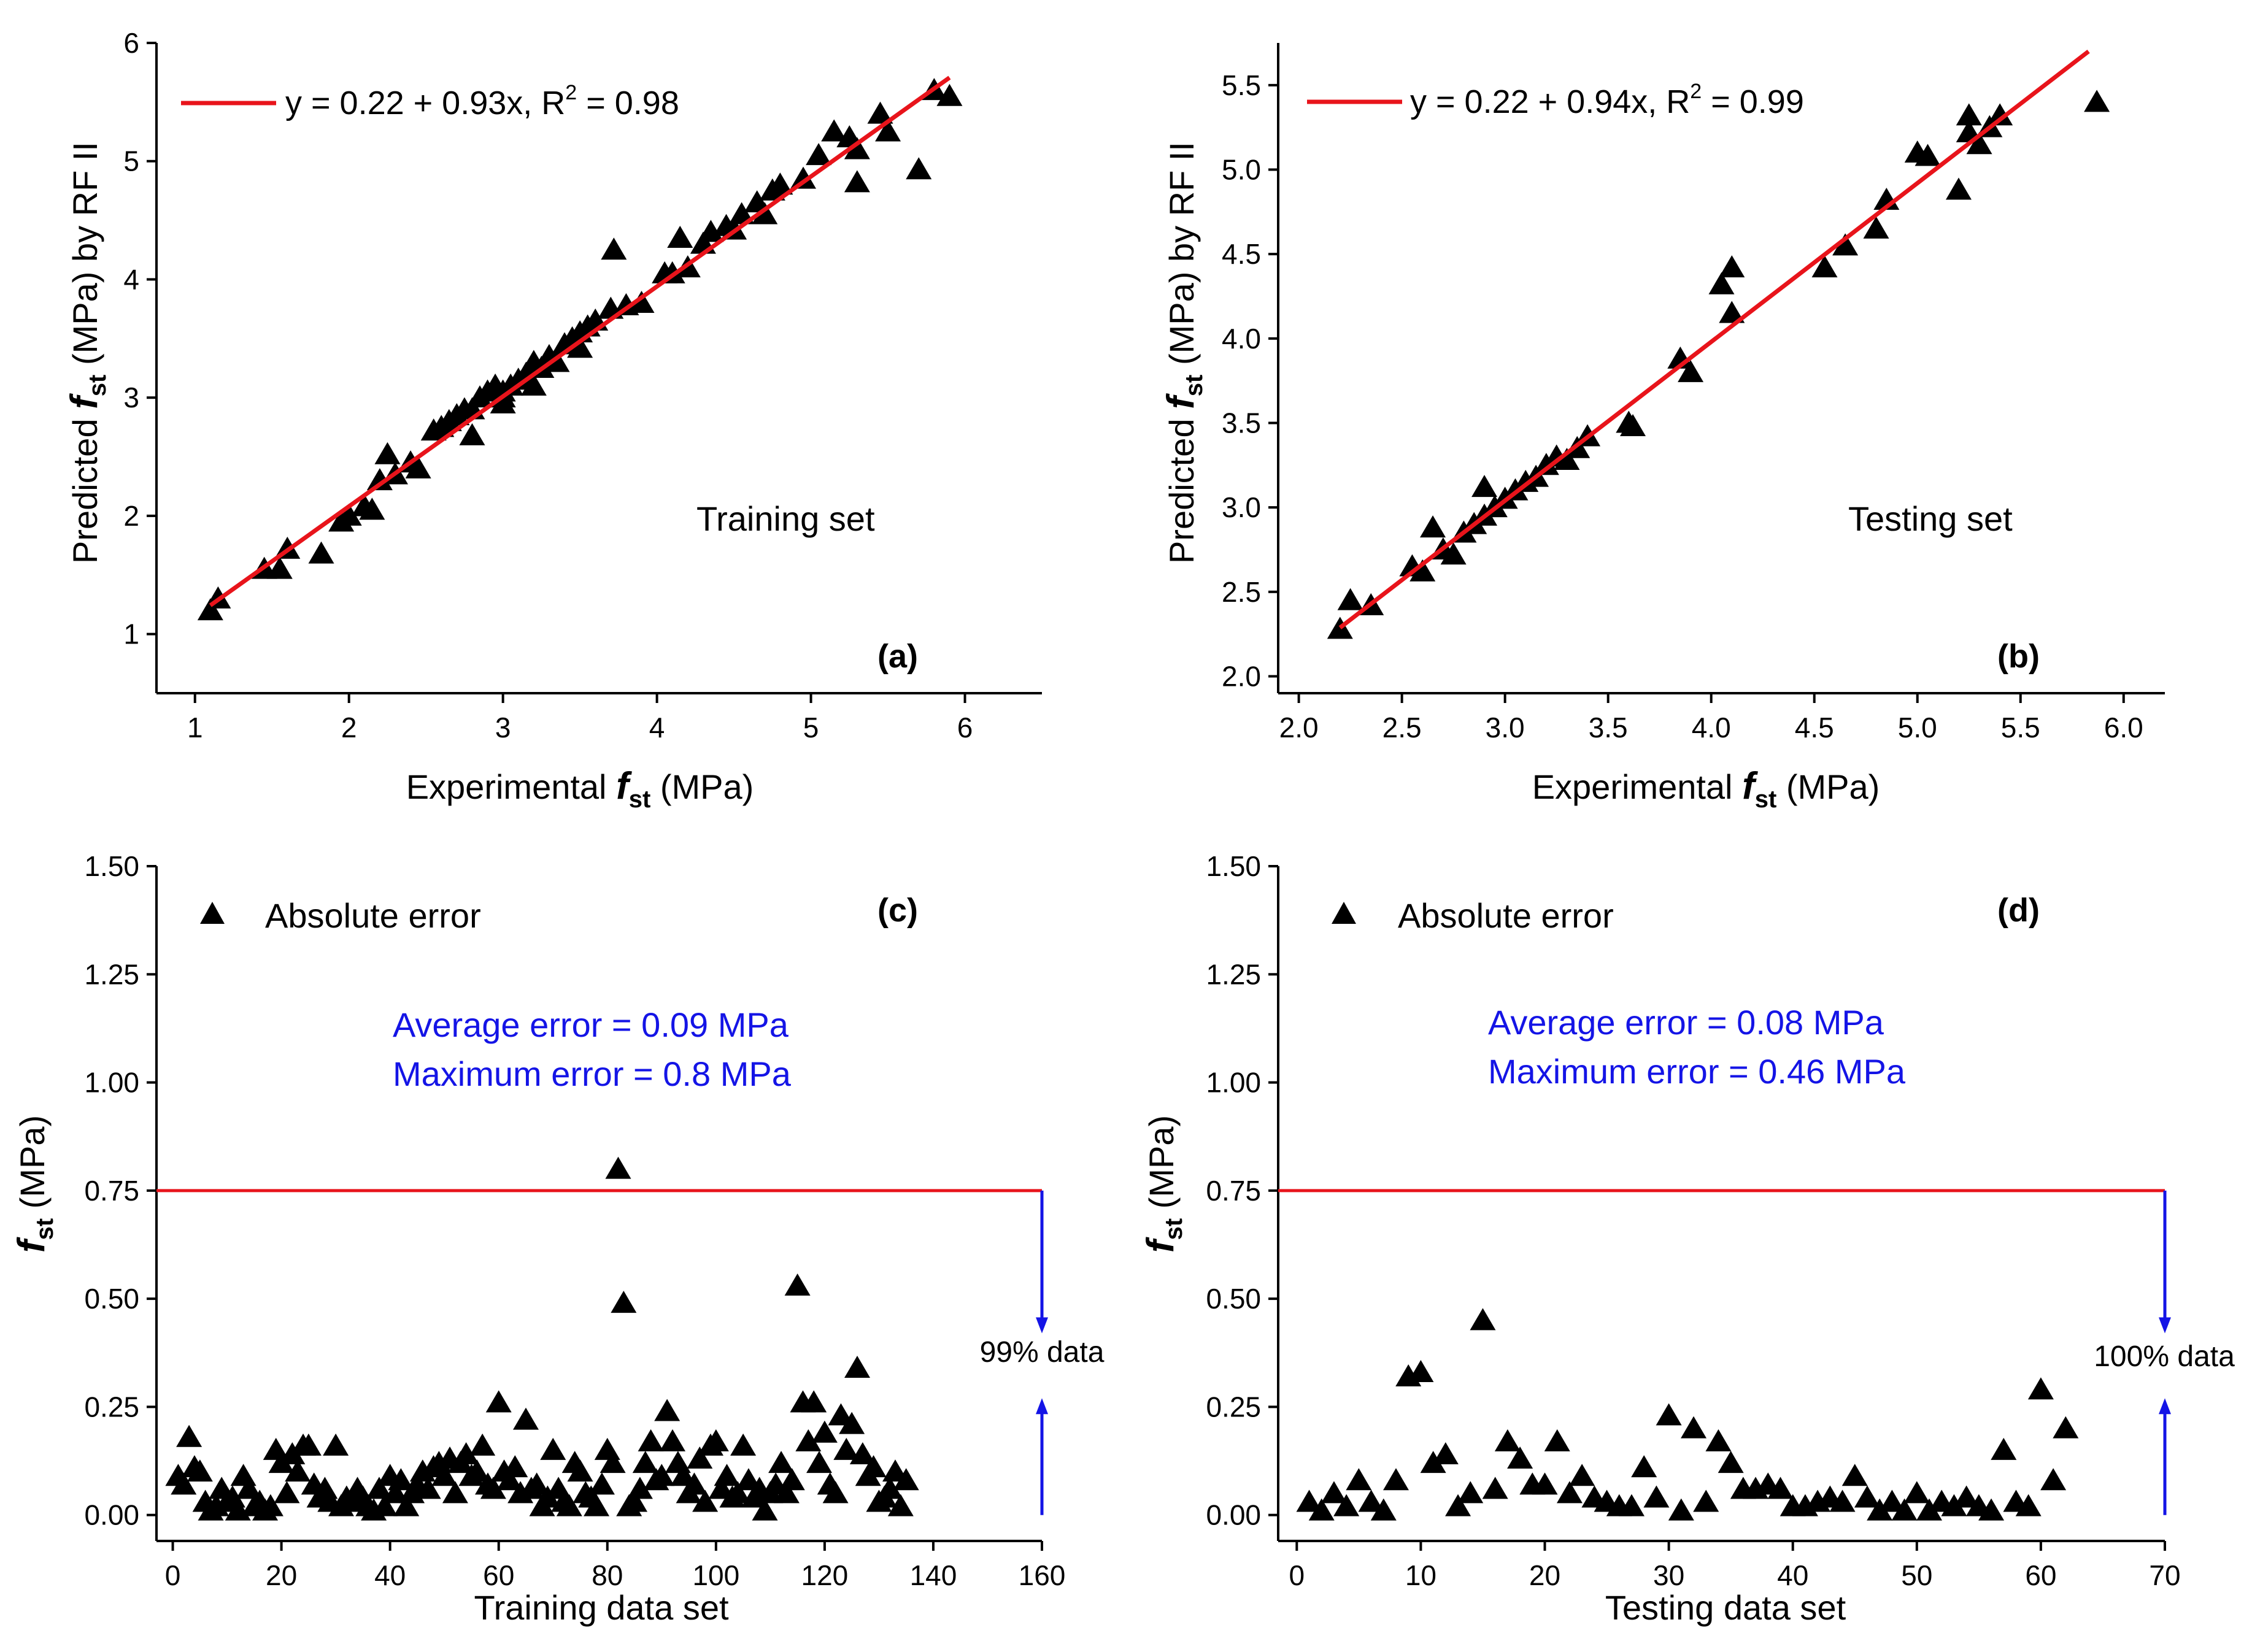 This screenshot has height=1652, width=2252. I want to click on panel-c-legend-marker, so click(212, 913).